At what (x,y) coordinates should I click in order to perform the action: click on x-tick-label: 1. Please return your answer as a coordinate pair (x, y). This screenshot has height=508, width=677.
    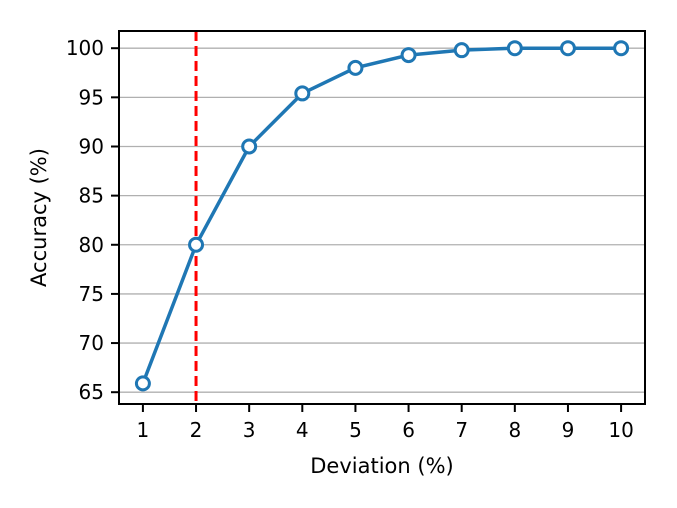
    Looking at the image, I should click on (143, 430).